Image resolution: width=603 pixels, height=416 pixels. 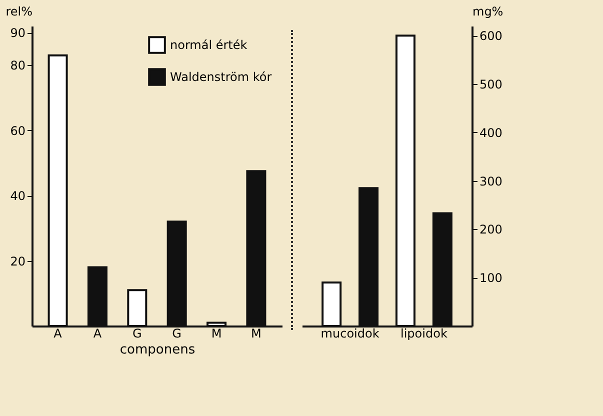 I want to click on y2-tick-label: 100, so click(x=491, y=278).